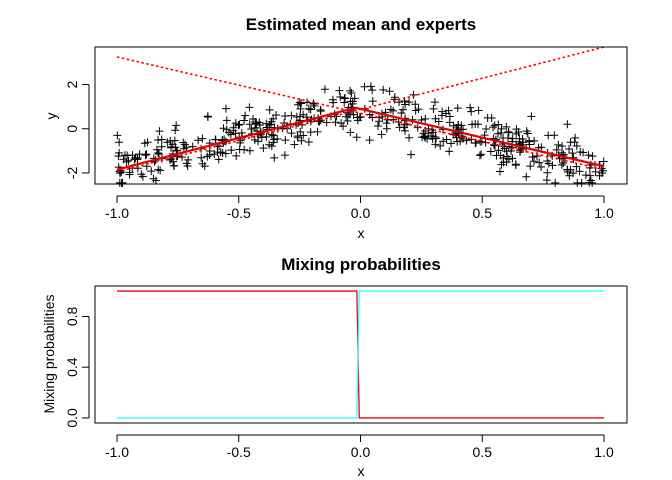 This screenshot has height=480, width=672. I want to click on x-tick-label: -0.5, so click(239, 452).